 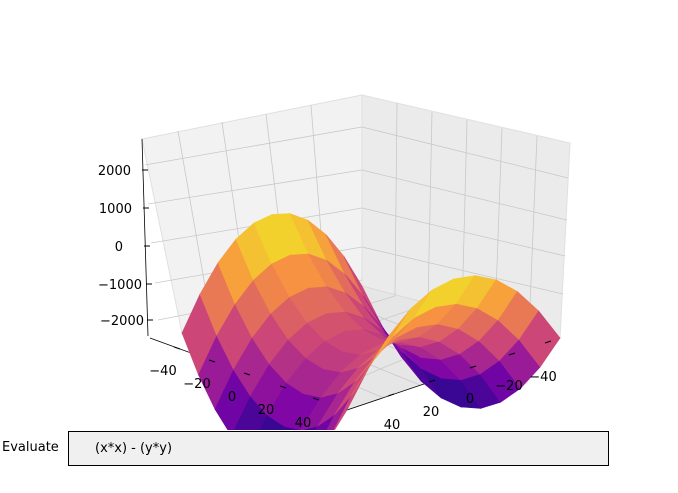 What do you see at coordinates (232, 397) in the screenshot?
I see `x-tick-label: 0` at bounding box center [232, 397].